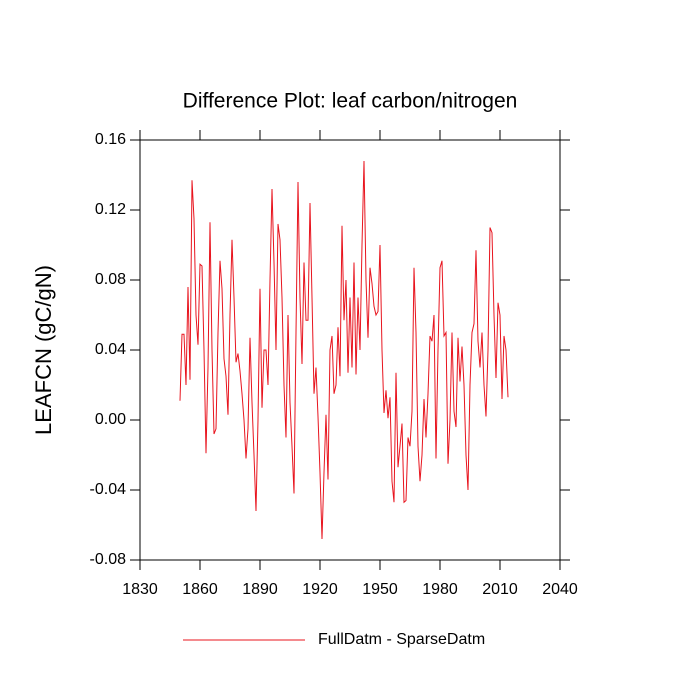  What do you see at coordinates (320, 589) in the screenshot?
I see `x-tick-label: 1920` at bounding box center [320, 589].